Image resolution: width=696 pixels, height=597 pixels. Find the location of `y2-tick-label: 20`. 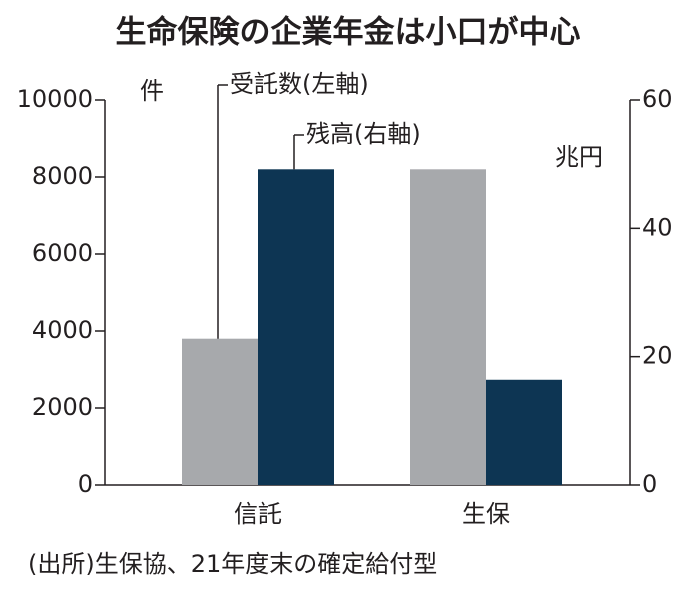

y2-tick-label: 20 is located at coordinates (657, 356).